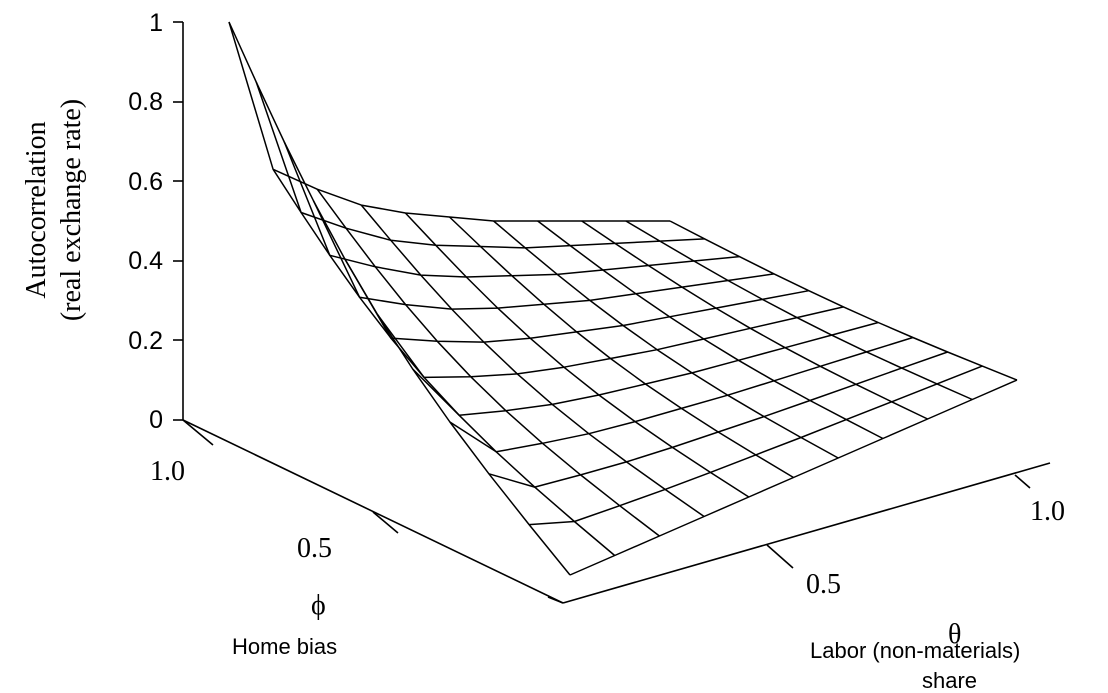  What do you see at coordinates (36, 209) in the screenshot?
I see `z-axis-label-line1: Autocorrelation` at bounding box center [36, 209].